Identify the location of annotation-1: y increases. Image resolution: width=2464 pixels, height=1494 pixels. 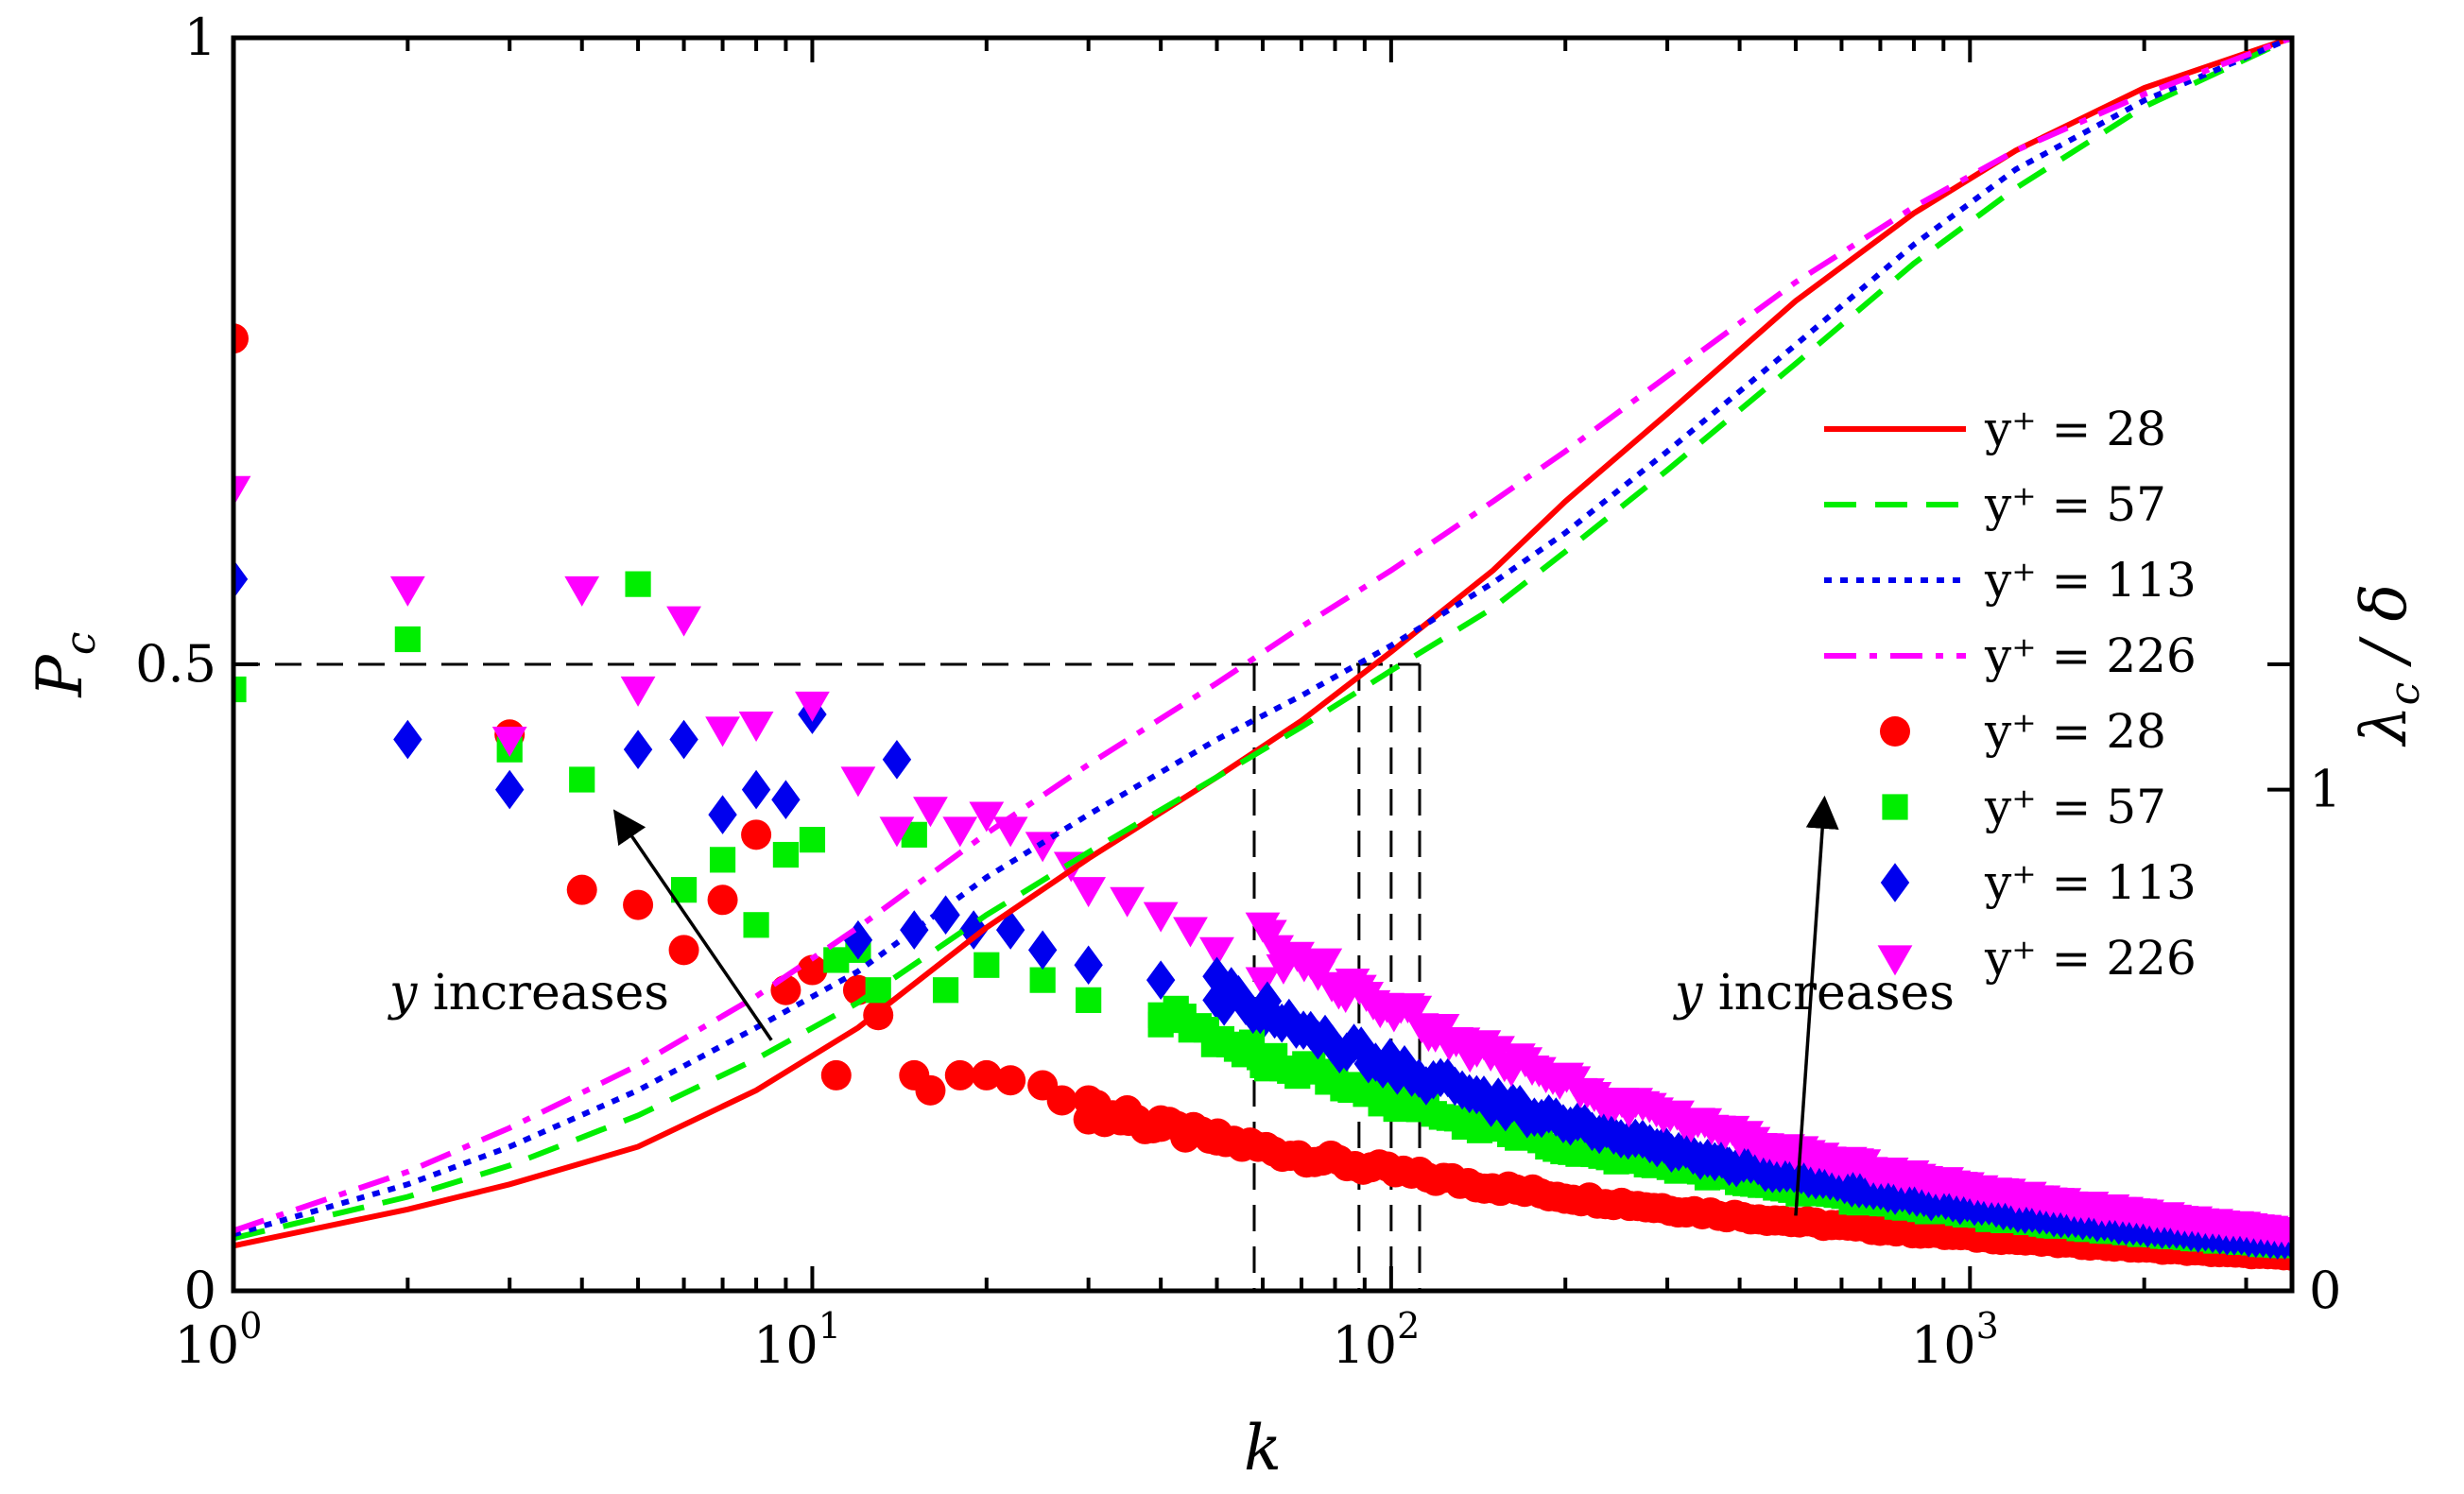
(1814, 1006).